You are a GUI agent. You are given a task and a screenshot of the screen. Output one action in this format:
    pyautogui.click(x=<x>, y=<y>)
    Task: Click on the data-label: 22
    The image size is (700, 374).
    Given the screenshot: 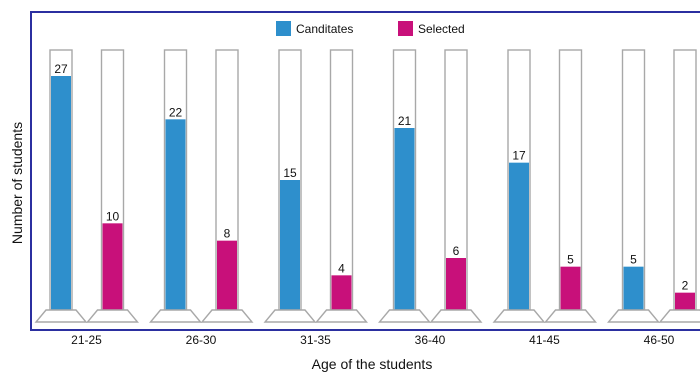 What is the action you would take?
    pyautogui.click(x=176, y=112)
    